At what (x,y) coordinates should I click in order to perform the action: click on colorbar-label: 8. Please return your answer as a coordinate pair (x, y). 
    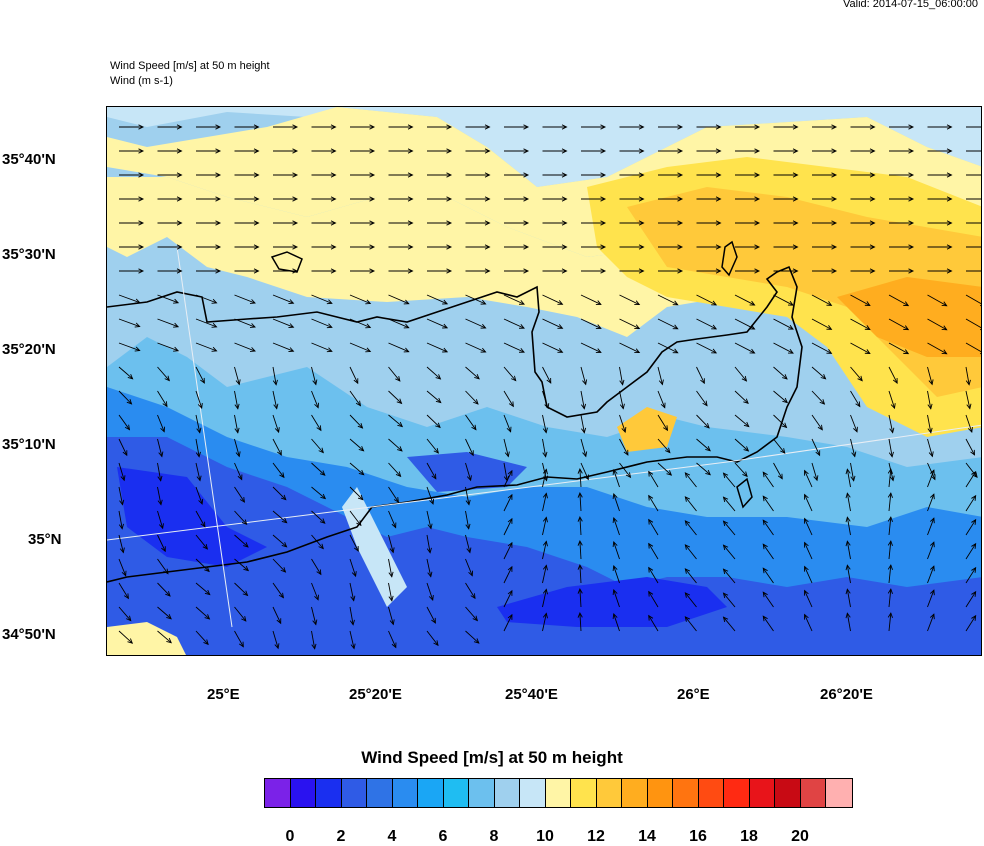
    Looking at the image, I should click on (494, 836).